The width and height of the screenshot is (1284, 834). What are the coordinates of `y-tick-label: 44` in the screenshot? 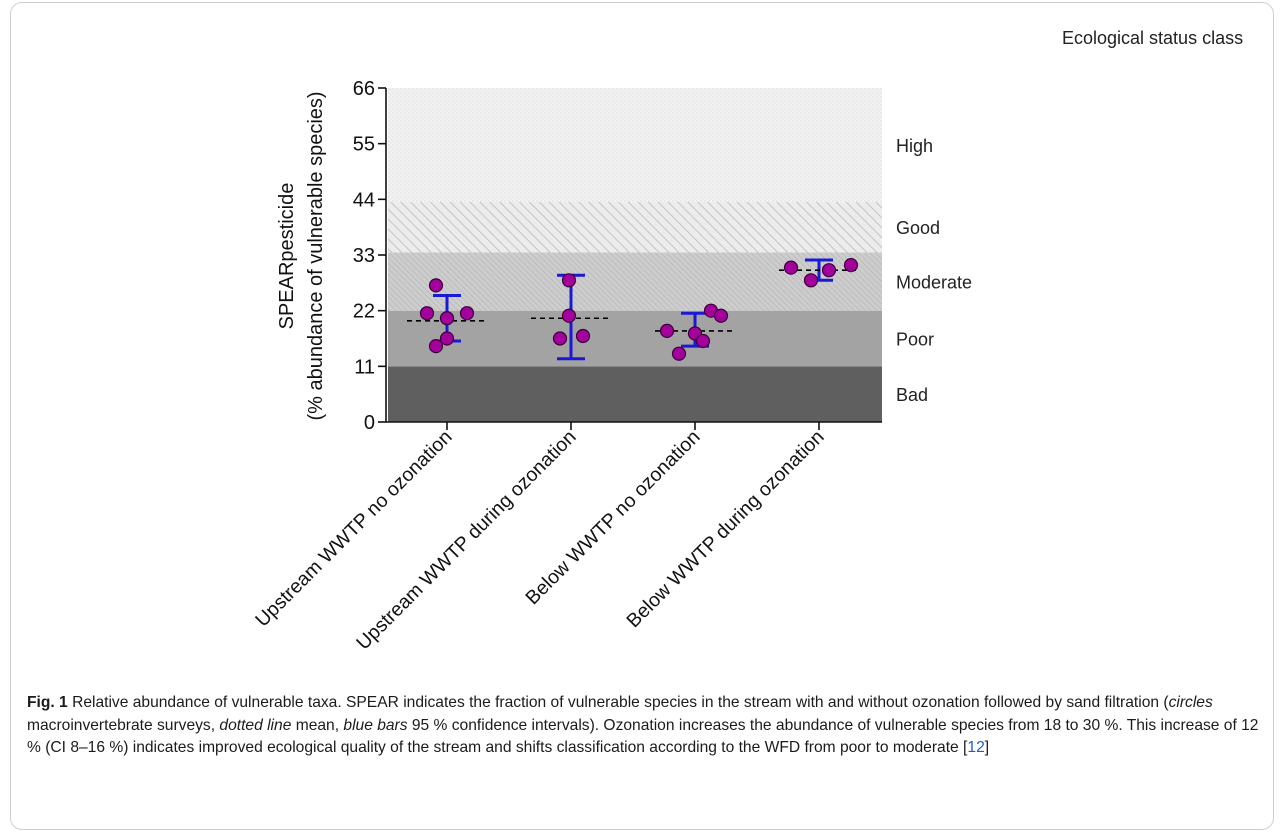 It's located at (364, 200).